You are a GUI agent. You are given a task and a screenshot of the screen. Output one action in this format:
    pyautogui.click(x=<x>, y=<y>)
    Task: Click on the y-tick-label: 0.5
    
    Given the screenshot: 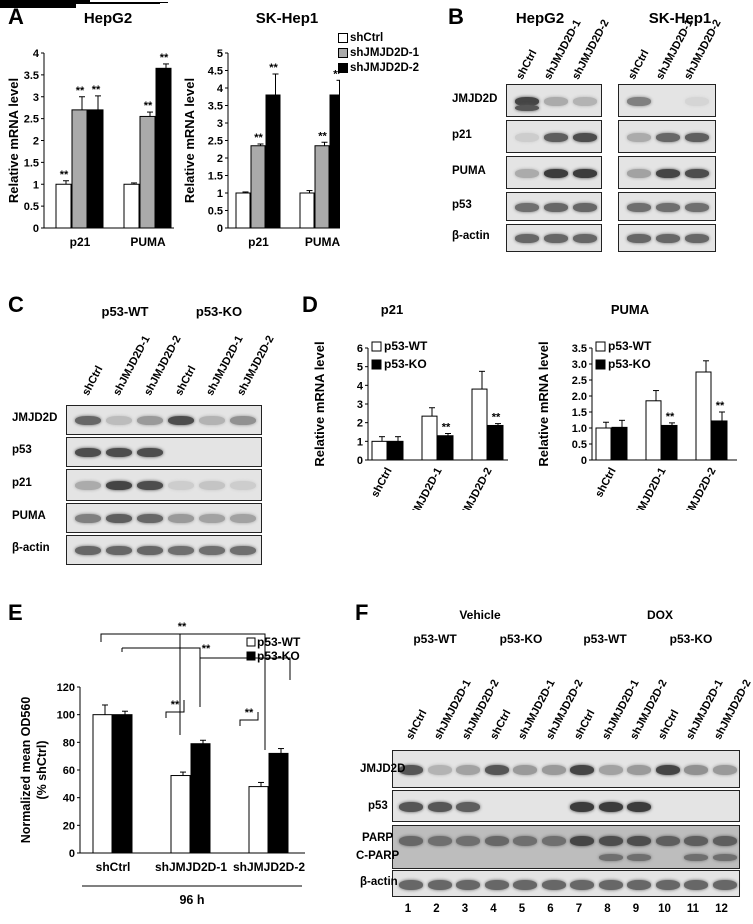 What is the action you would take?
    pyautogui.click(x=579, y=445)
    